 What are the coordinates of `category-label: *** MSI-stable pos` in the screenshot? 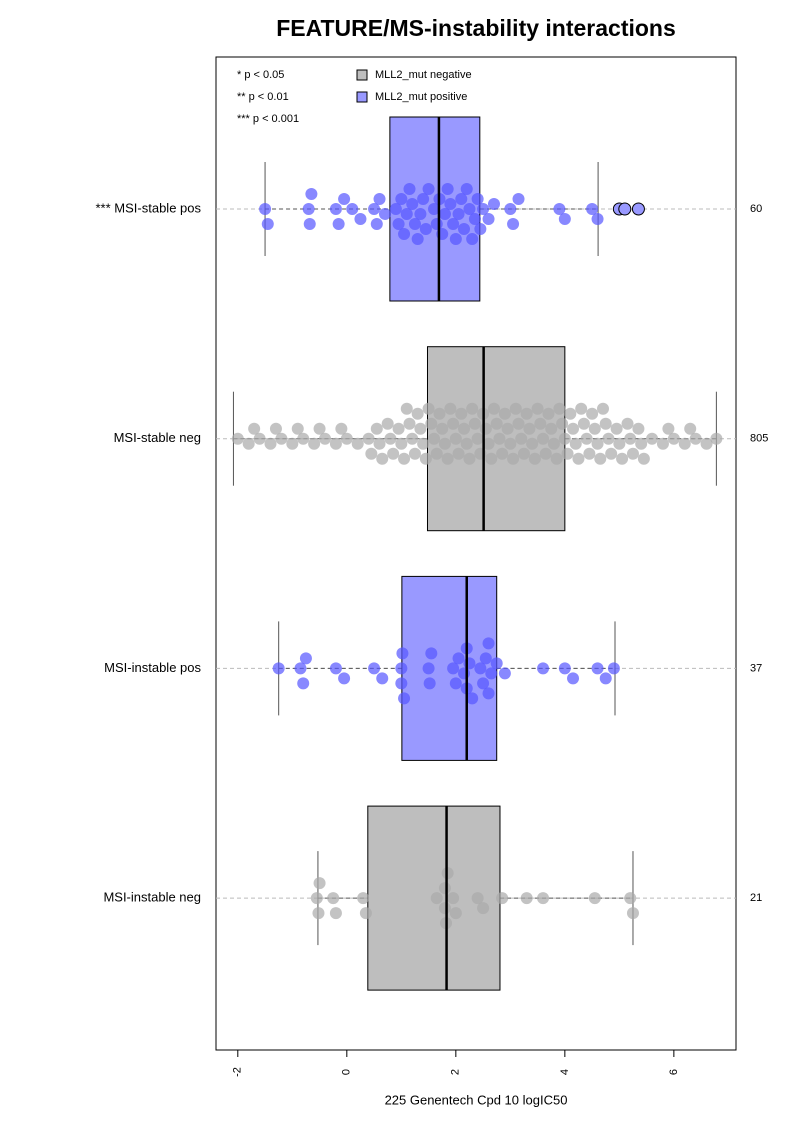 It's located at (149, 207).